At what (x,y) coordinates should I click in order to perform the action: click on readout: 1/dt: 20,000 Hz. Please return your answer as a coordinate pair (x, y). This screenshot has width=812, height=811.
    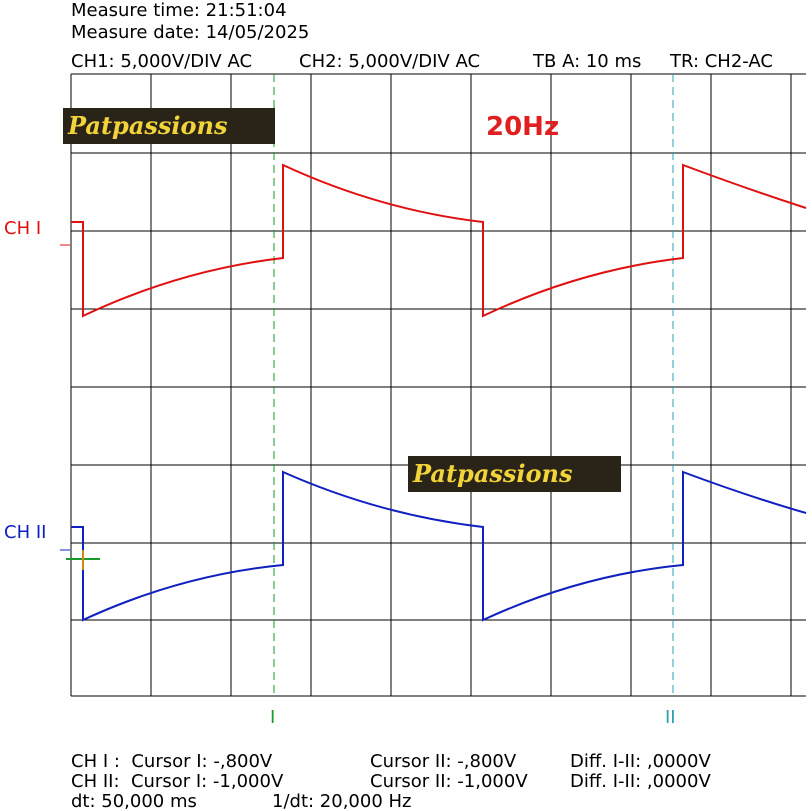
    Looking at the image, I should click on (341, 801).